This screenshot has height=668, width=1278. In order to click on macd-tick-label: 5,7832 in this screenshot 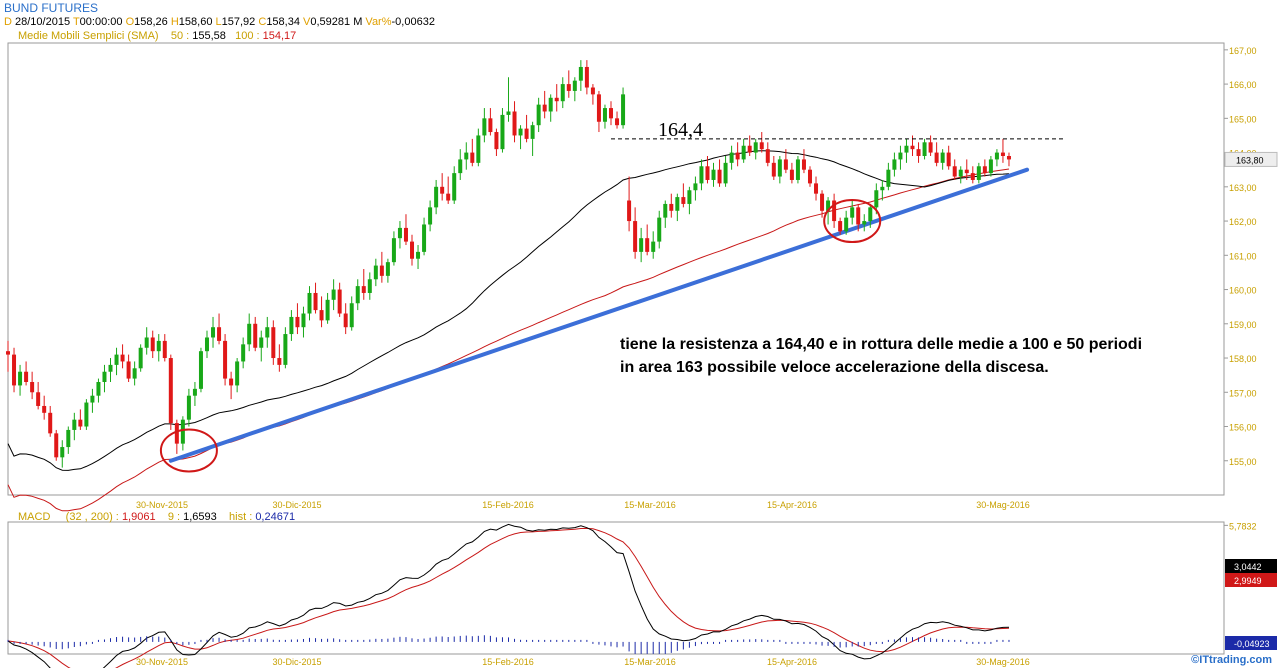, I will do `click(1243, 526)`.